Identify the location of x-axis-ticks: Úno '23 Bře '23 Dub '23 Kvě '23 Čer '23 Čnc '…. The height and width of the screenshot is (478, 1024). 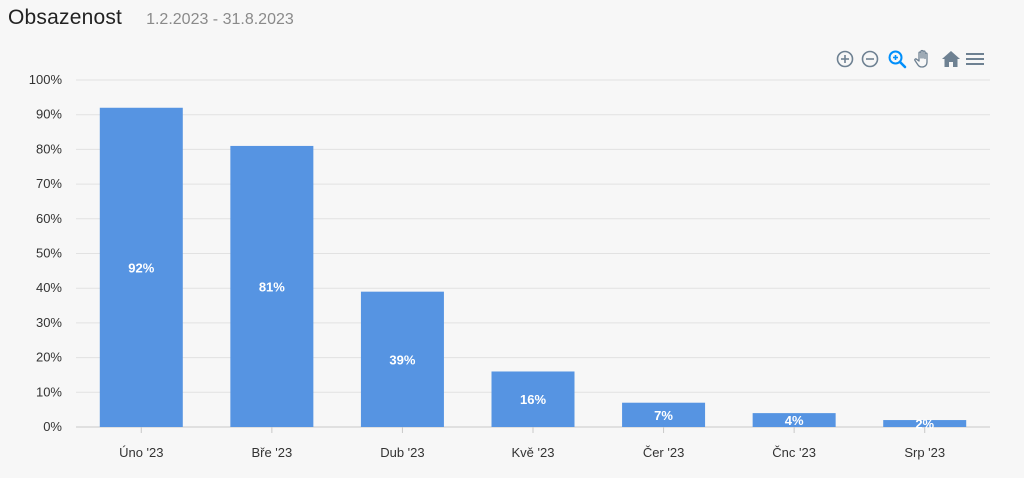
(532, 443).